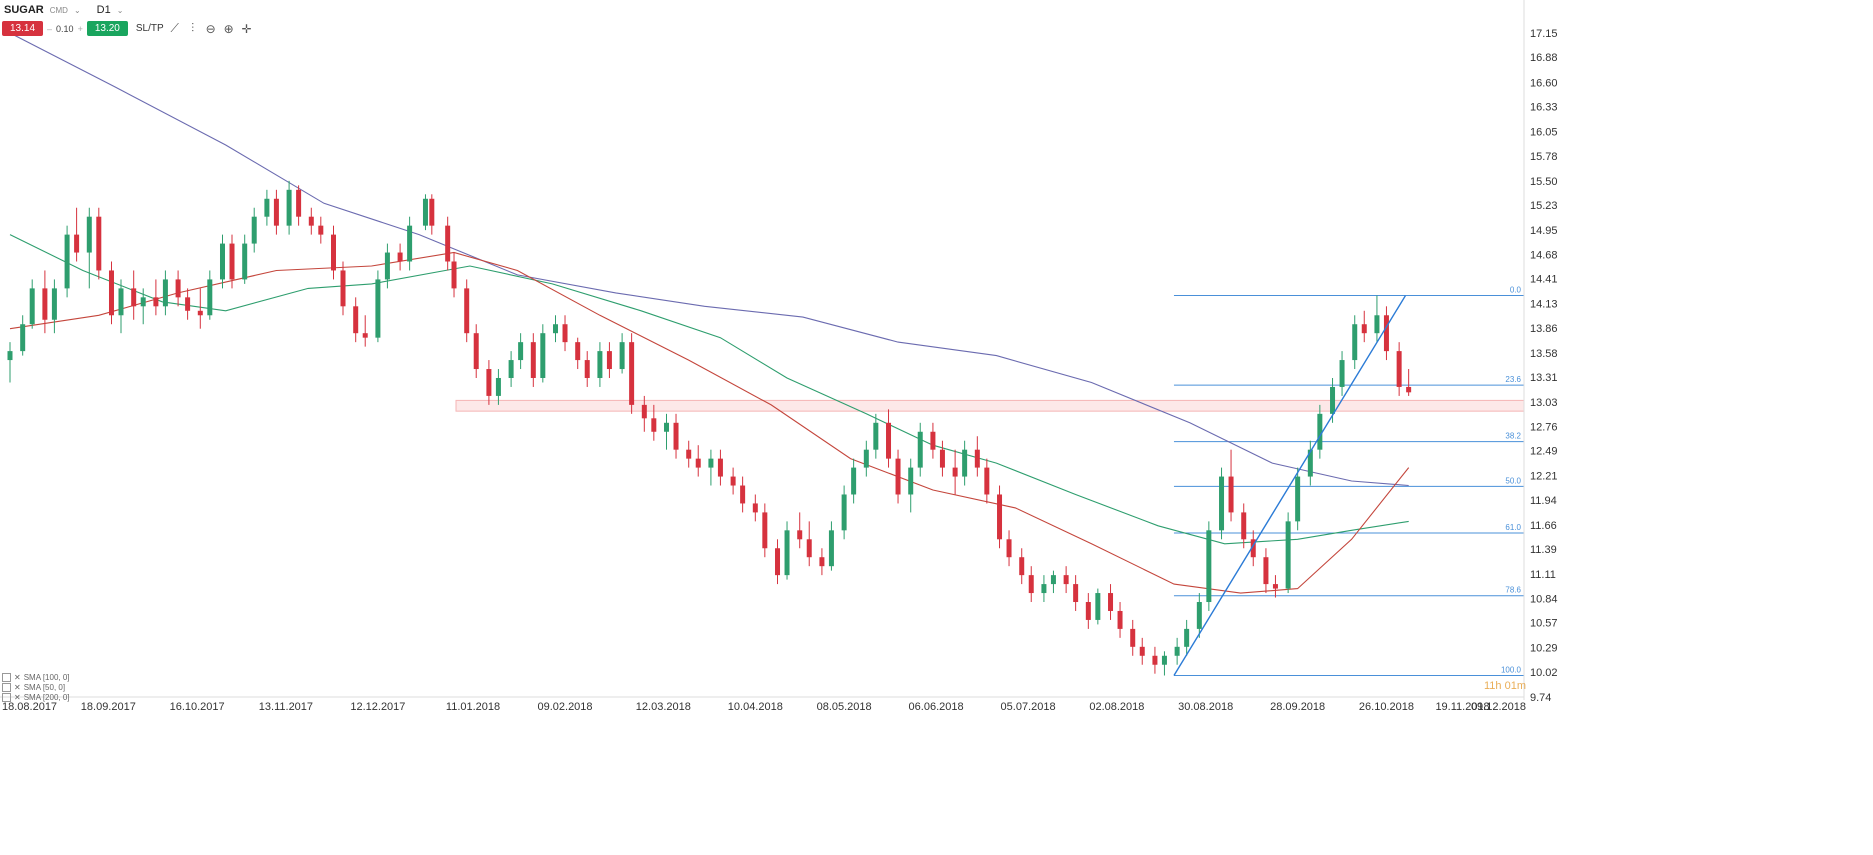 The width and height of the screenshot is (1873, 855). I want to click on trendline, so click(1290, 485).